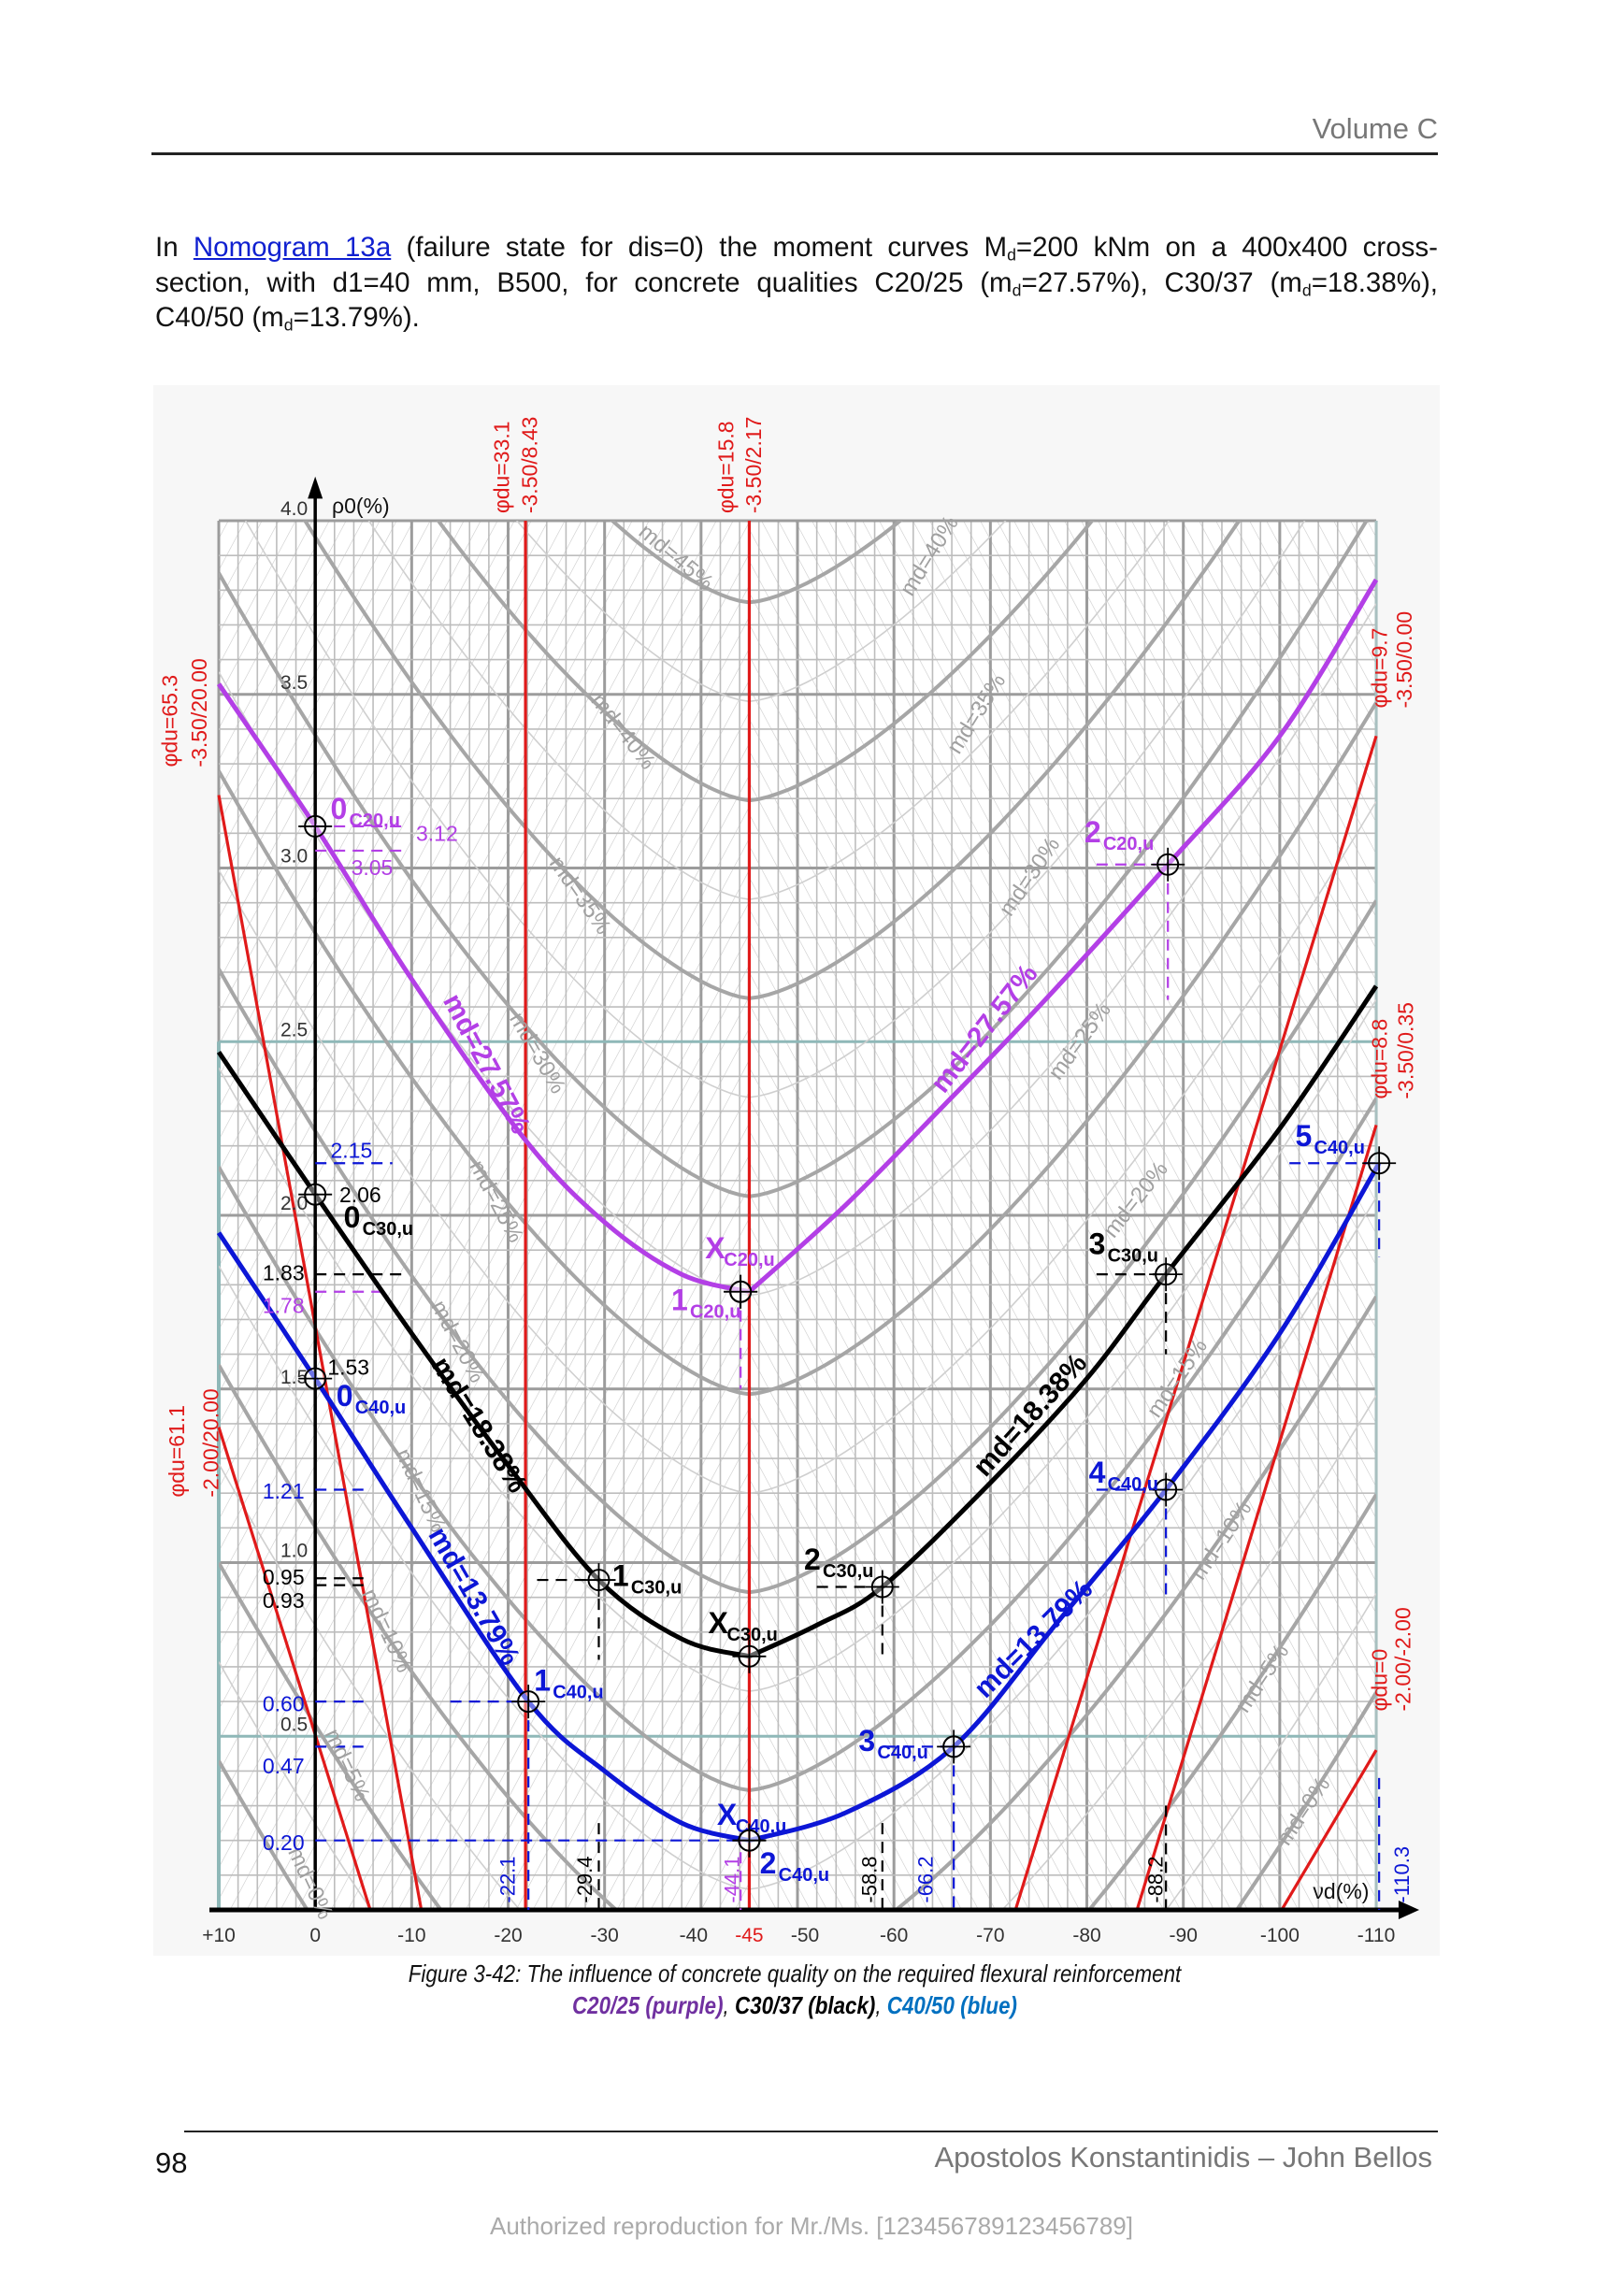  Describe the element at coordinates (294, 509) in the screenshot. I see `y-tick-label: 4.0` at that location.